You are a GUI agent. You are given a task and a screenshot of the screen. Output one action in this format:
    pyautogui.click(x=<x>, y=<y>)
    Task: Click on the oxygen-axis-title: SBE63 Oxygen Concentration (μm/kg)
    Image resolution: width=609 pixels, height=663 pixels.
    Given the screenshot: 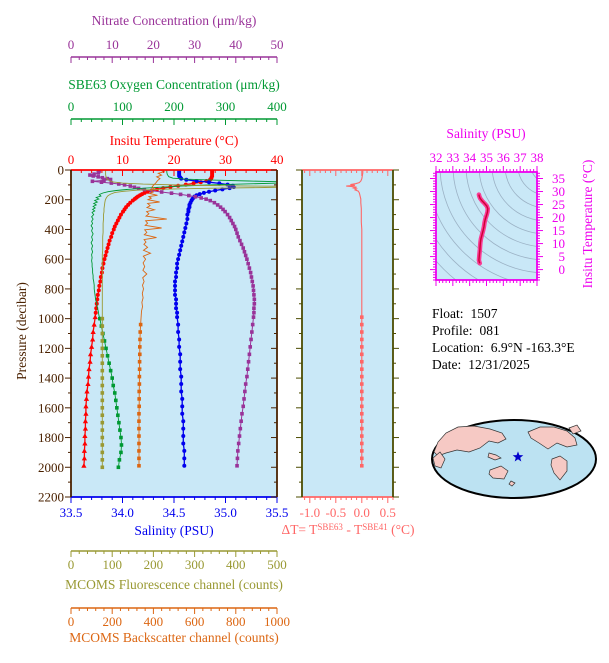 What is the action you would take?
    pyautogui.click(x=174, y=84)
    